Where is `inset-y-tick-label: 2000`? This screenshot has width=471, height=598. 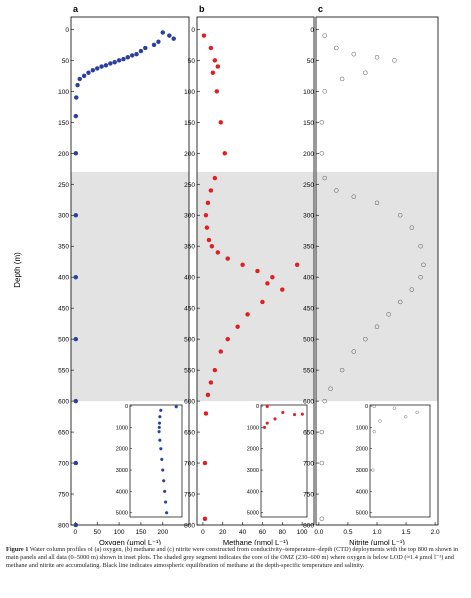
inset-y-tick-label: 2000 is located at coordinates (362, 450).